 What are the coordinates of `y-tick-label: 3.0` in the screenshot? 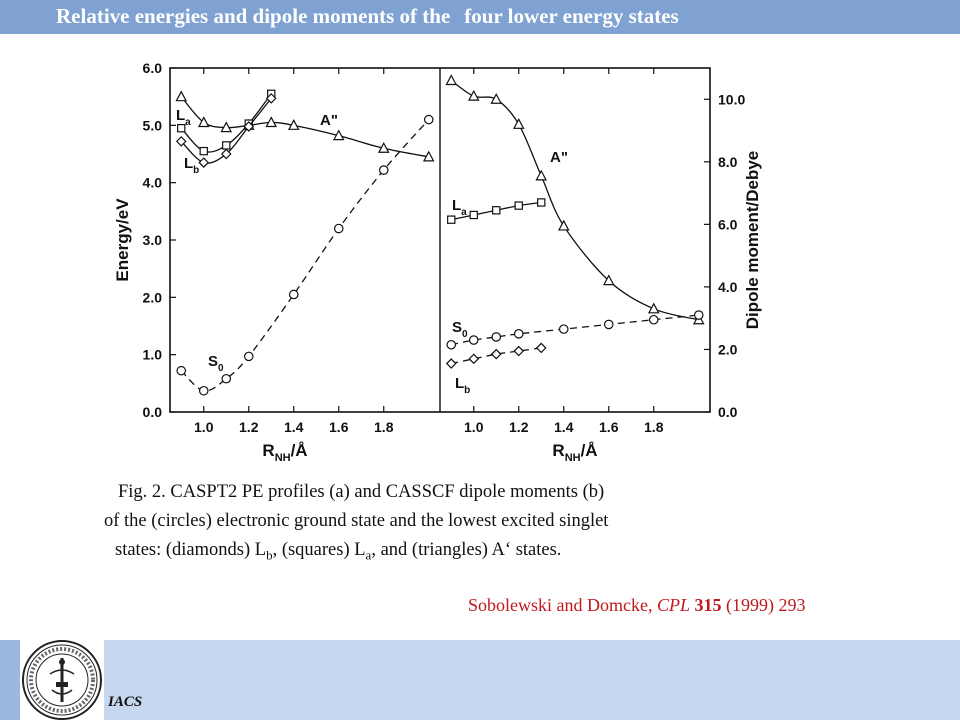 It's located at (153, 240).